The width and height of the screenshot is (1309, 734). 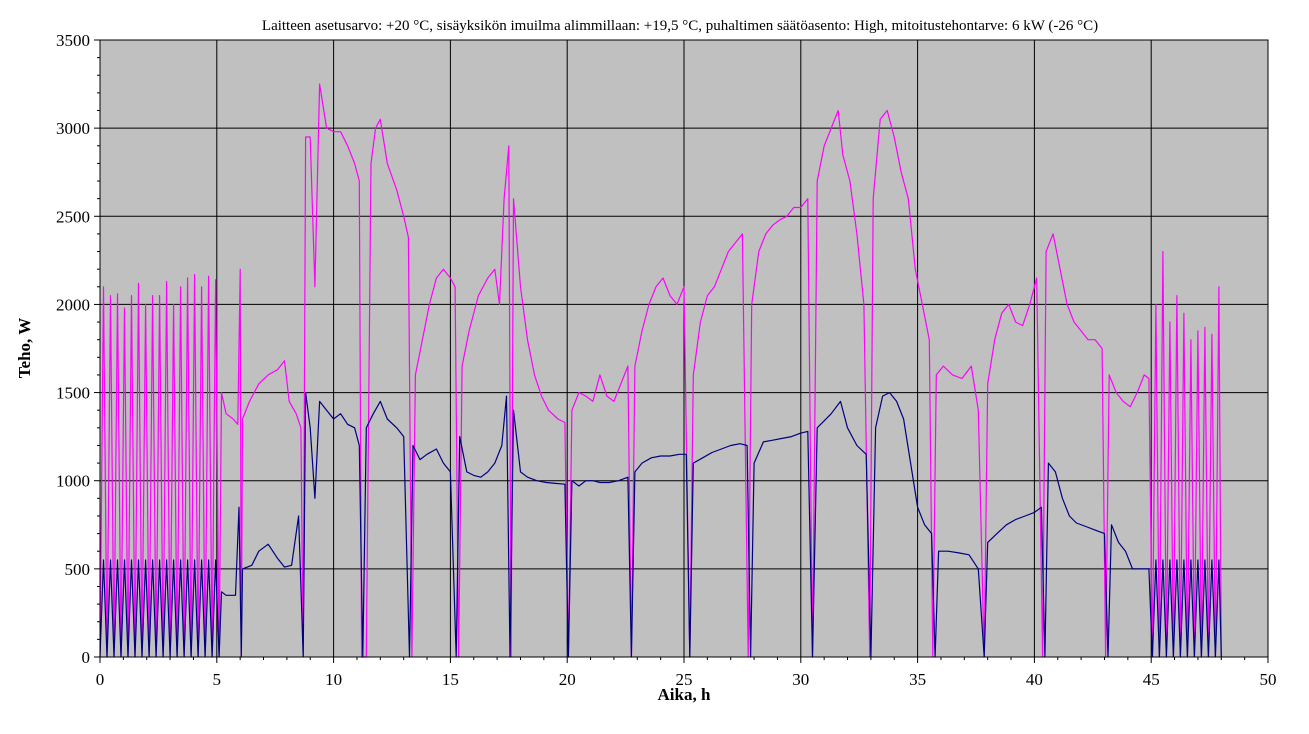 What do you see at coordinates (73, 393) in the screenshot?
I see `y-tick-label: 1500` at bounding box center [73, 393].